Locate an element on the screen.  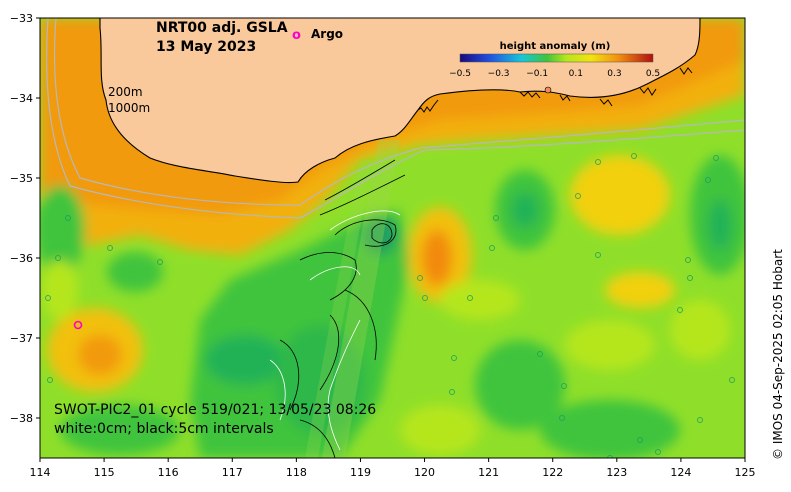
x-tick-label: 114 is located at coordinates (40, 472).